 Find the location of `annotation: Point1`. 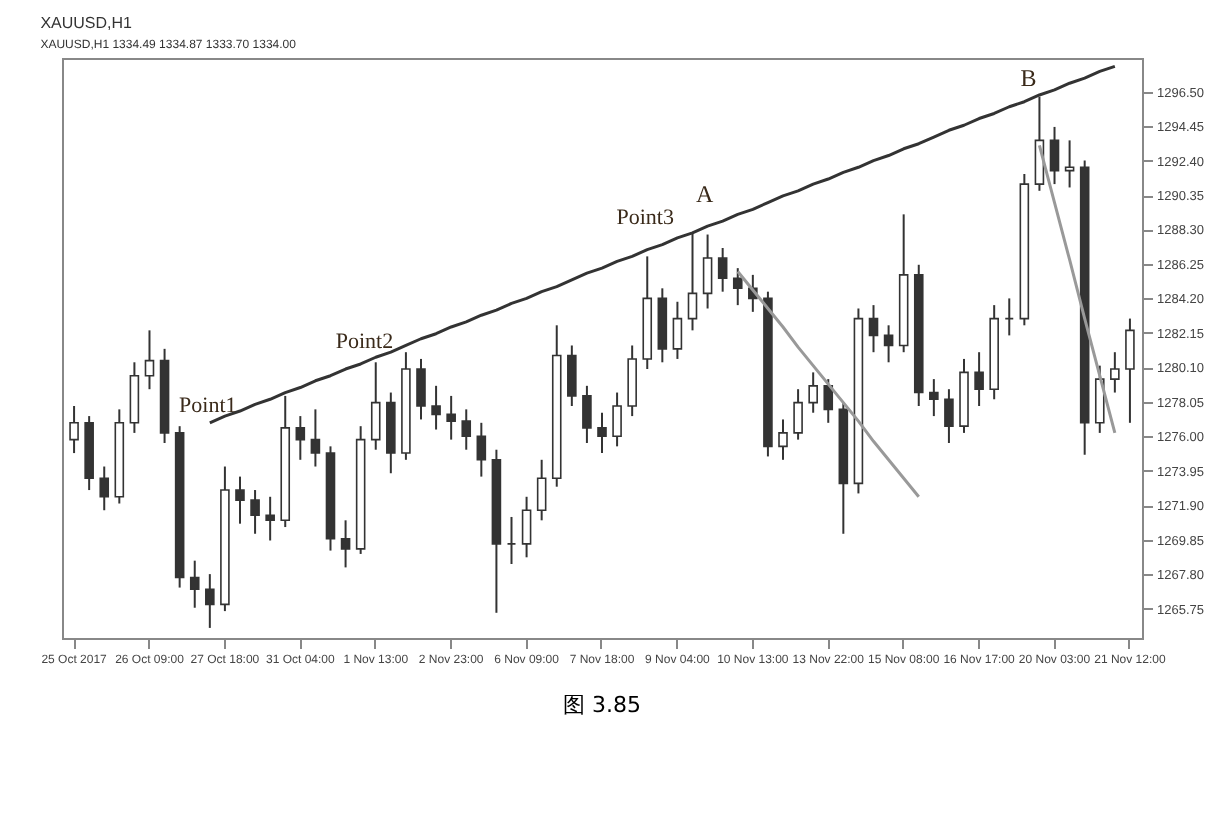

annotation: Point1 is located at coordinates (208, 406).